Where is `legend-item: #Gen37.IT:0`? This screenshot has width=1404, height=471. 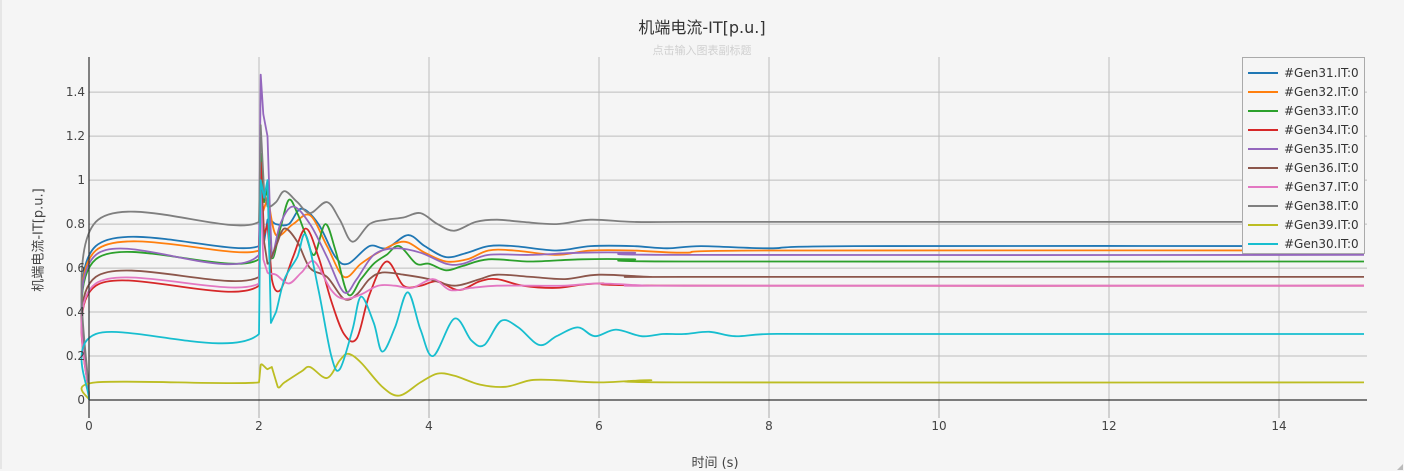
legend-item: #Gen37.IT:0 is located at coordinates (1303, 186).